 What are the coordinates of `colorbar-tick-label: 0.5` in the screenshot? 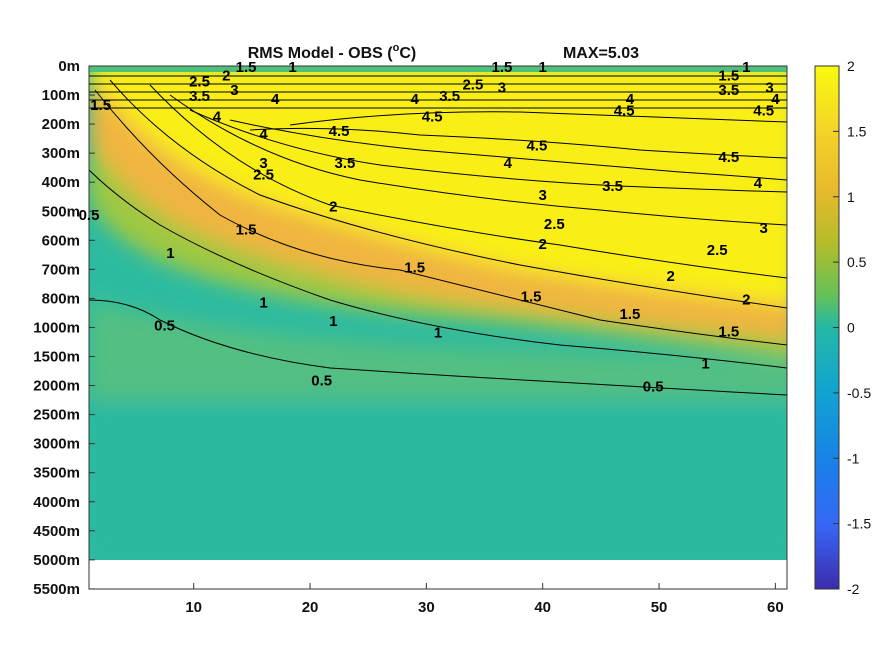 It's located at (857, 262).